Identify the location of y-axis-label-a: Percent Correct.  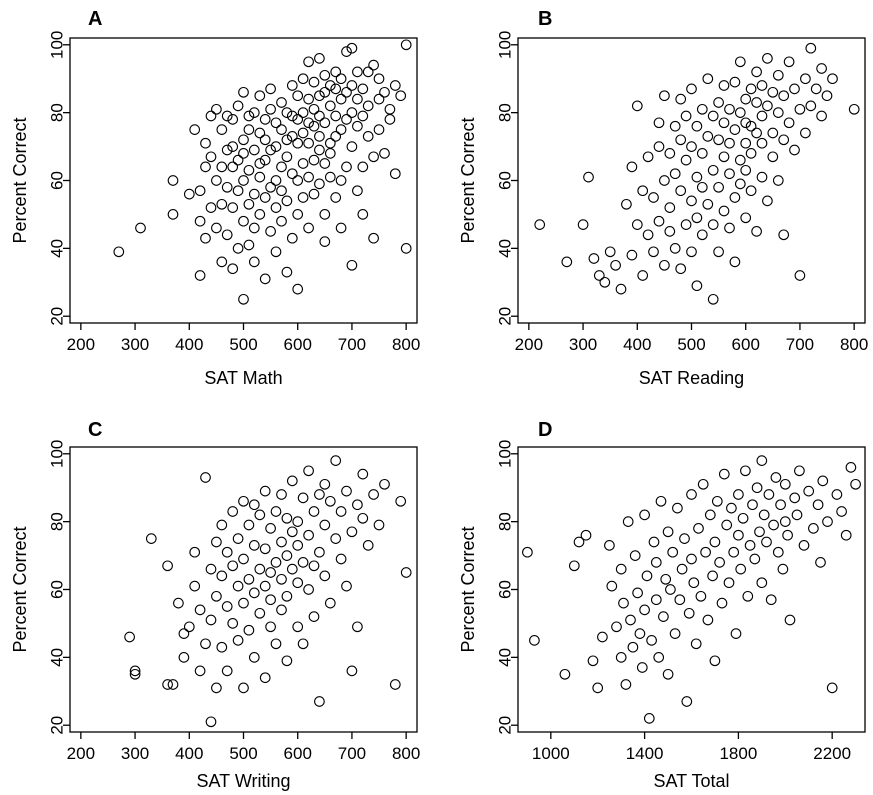
(20, 180).